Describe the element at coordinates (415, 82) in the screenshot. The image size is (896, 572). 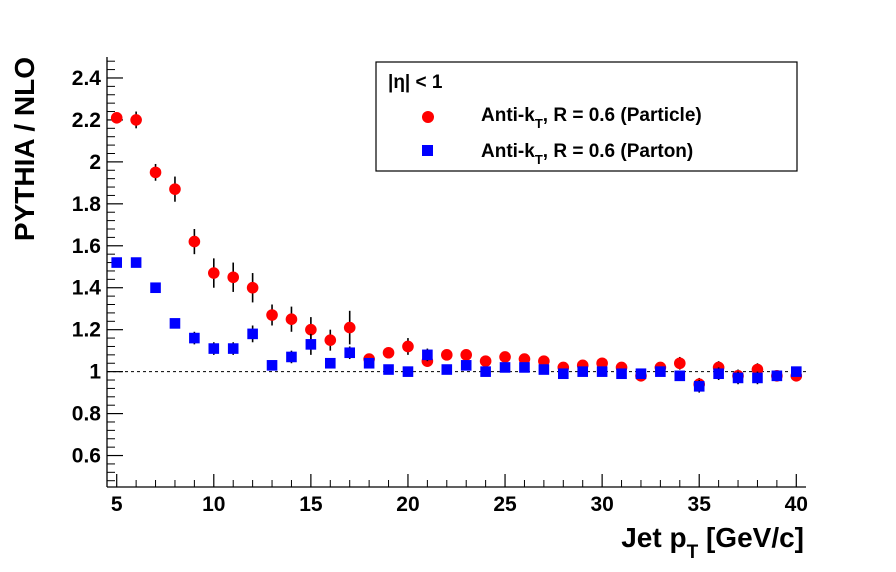
I see `legend-header: |η| < 1` at that location.